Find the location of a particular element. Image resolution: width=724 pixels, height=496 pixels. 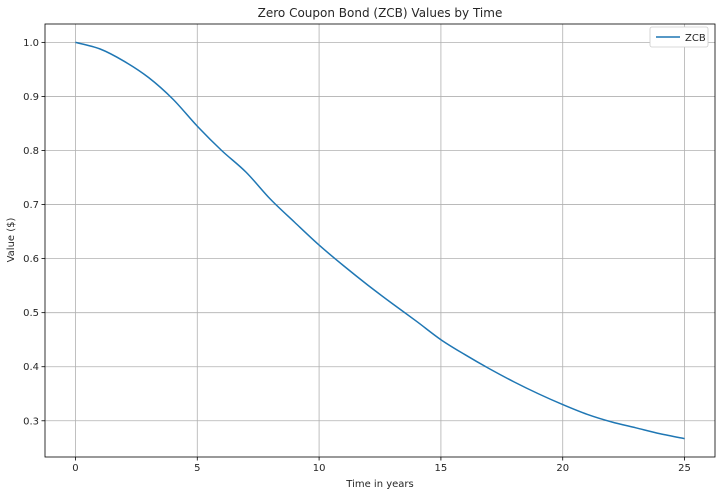

x-tick-label: 0 is located at coordinates (75, 468).